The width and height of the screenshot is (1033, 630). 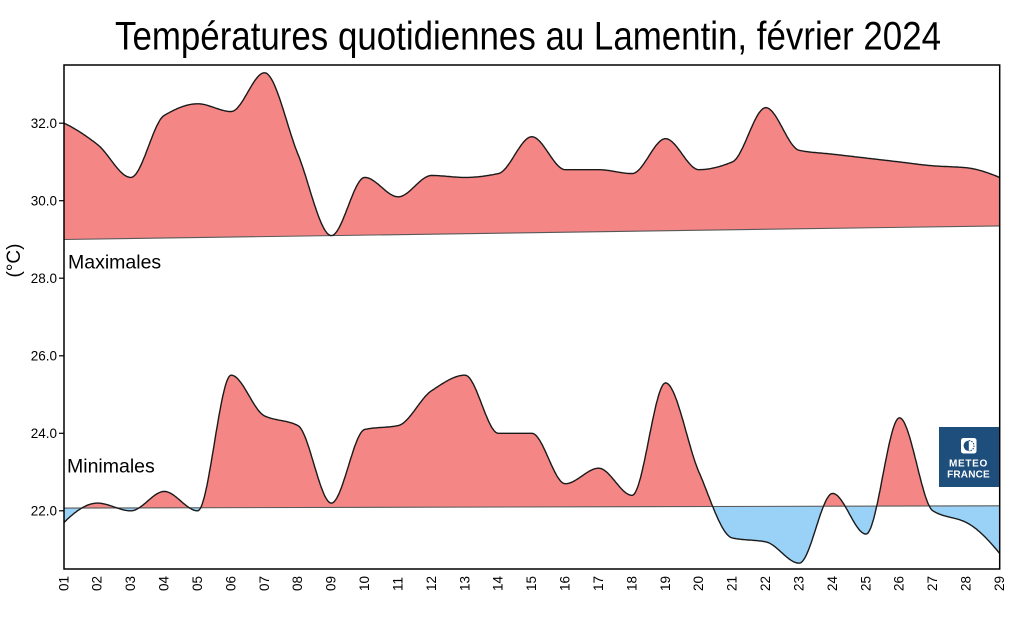 I want to click on svg-text: 22.0, so click(x=44, y=511).